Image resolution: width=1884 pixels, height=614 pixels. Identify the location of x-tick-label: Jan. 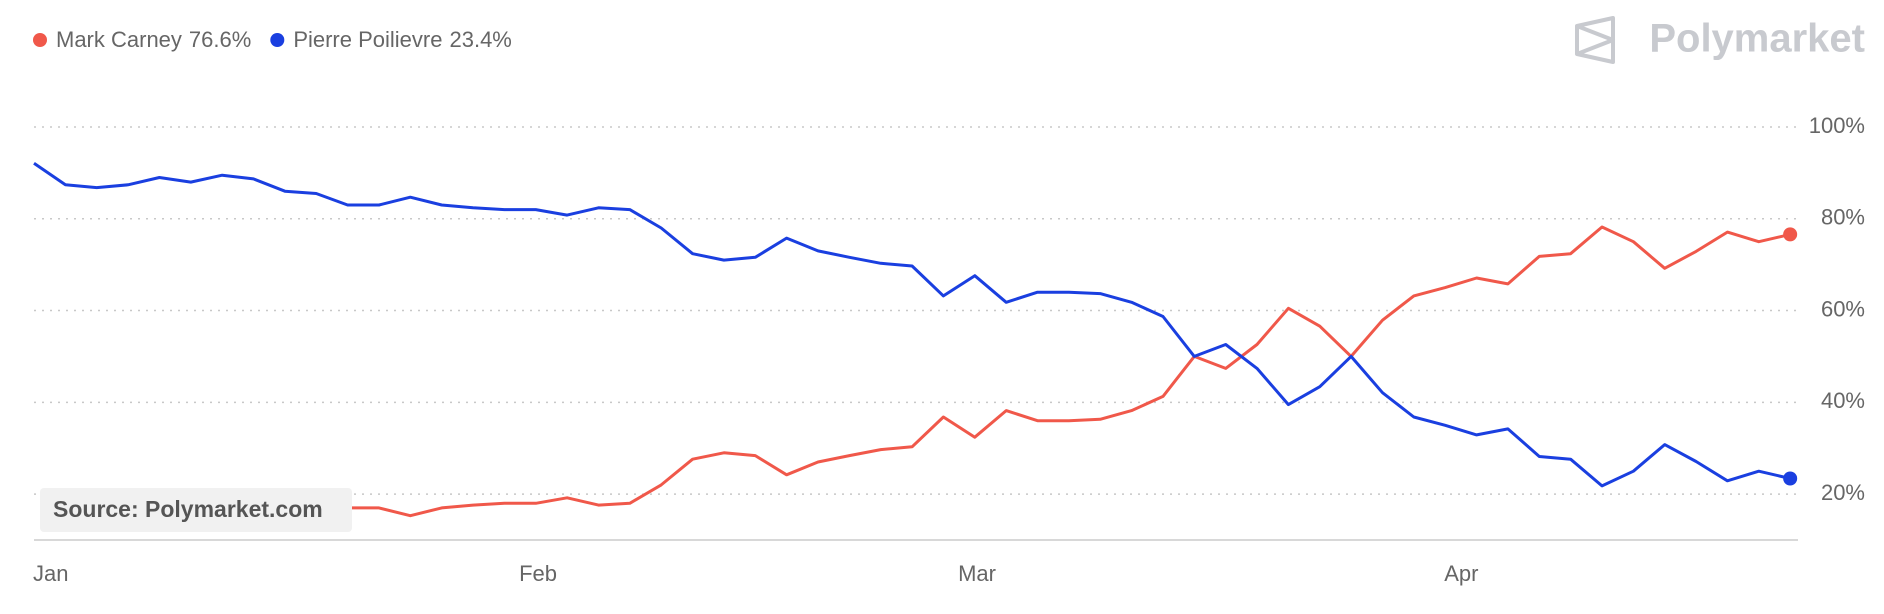
(50, 573).